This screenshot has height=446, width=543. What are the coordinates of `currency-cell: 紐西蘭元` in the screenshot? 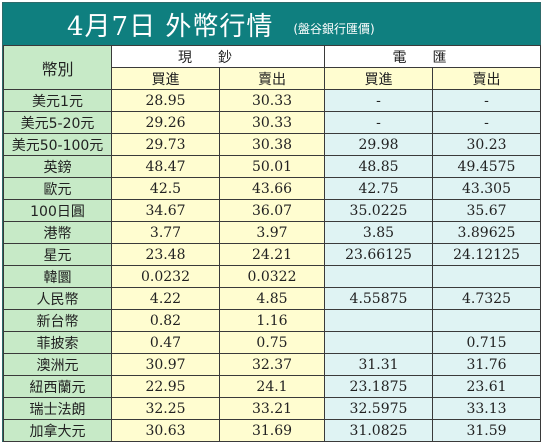 It's located at (57, 386).